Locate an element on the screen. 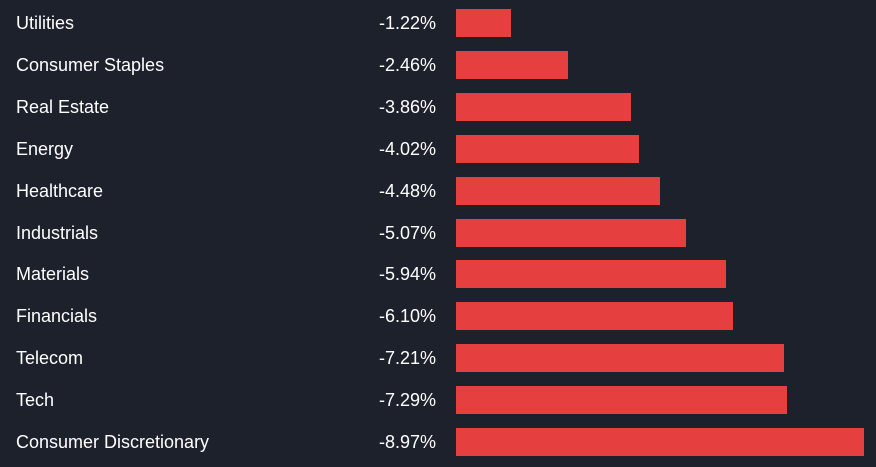 This screenshot has width=876, height=467. category-label: Consumer Staples is located at coordinates (90, 64).